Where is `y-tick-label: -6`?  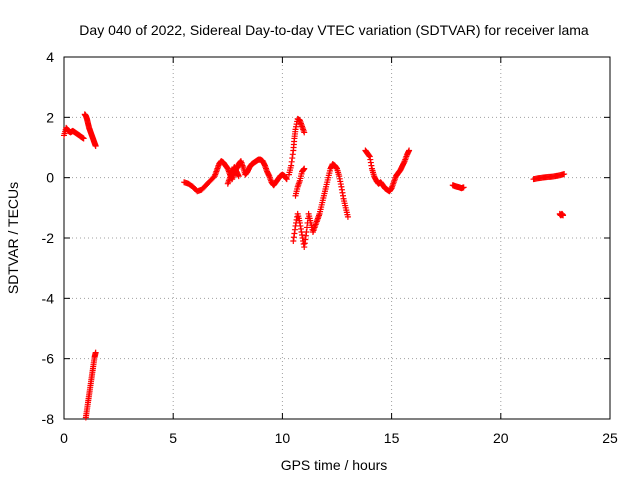
y-tick-label: -6 is located at coordinates (48, 359).